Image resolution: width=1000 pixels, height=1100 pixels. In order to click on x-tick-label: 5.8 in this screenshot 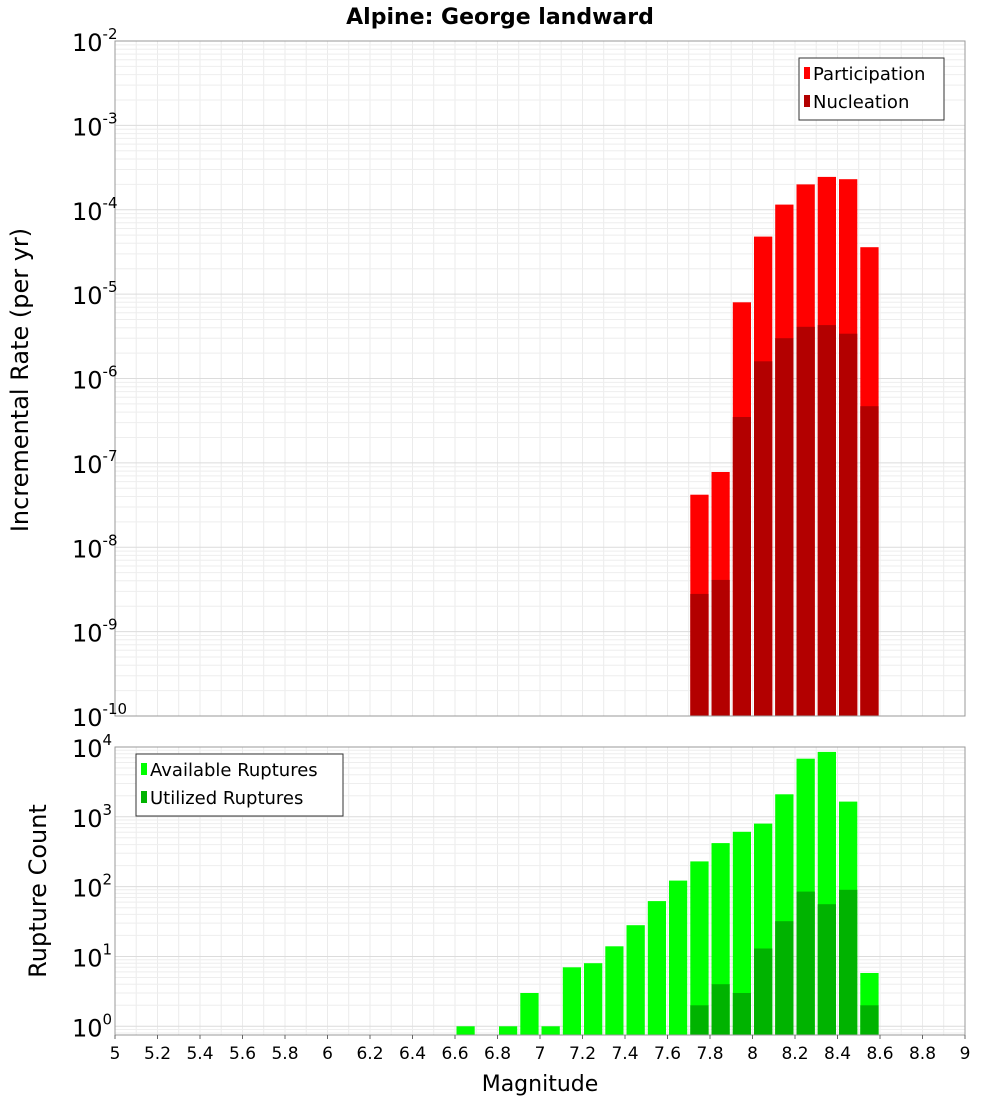, I will do `click(284, 1054)`.